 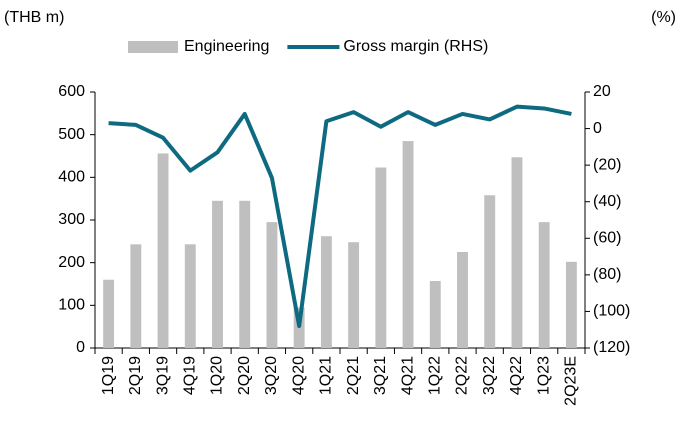 I want to click on x-tick-label: 3Q19, so click(x=162, y=375).